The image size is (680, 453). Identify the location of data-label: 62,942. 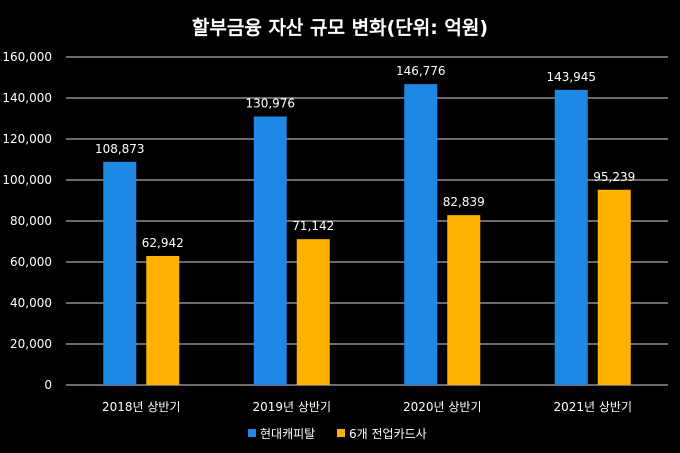
(163, 243).